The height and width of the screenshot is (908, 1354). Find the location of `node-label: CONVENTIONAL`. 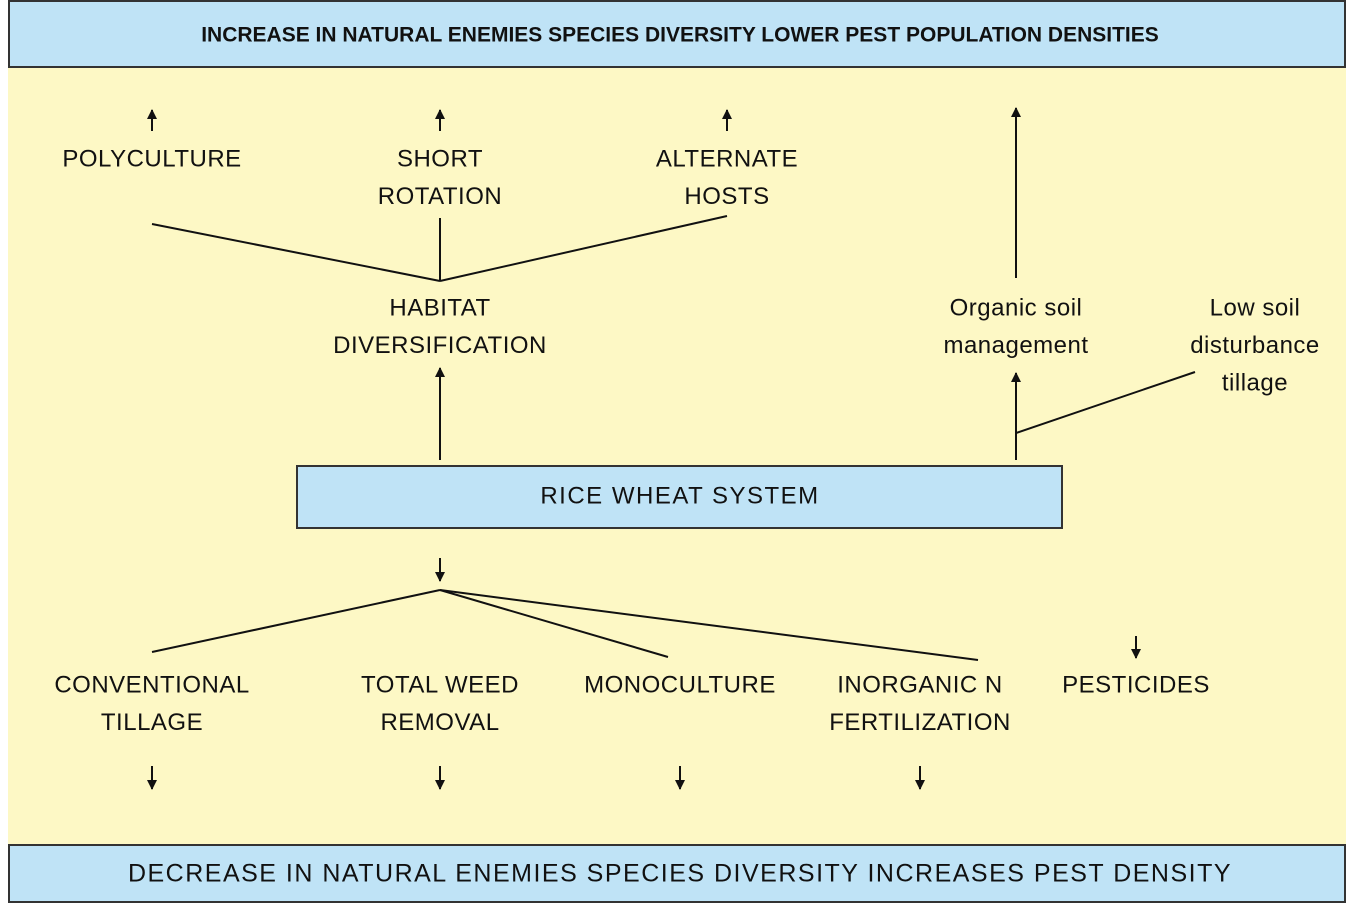

node-label: CONVENTIONAL is located at coordinates (151, 684).